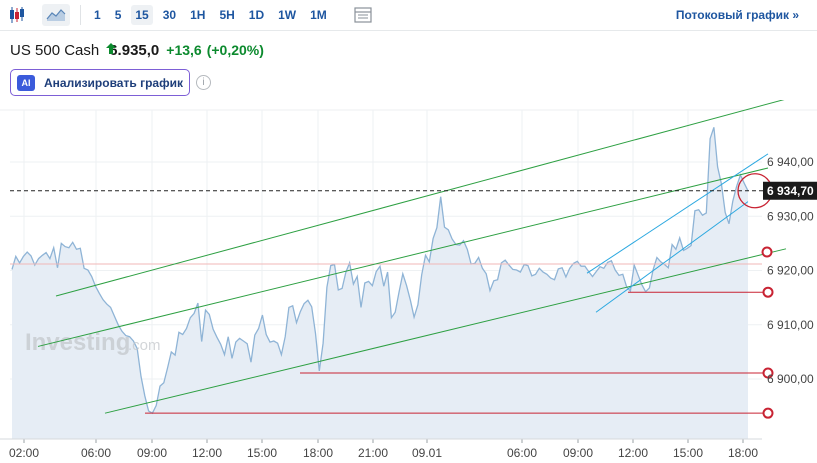  Describe the element at coordinates (97, 15) in the screenshot. I see `timeframe-1: 1` at that location.